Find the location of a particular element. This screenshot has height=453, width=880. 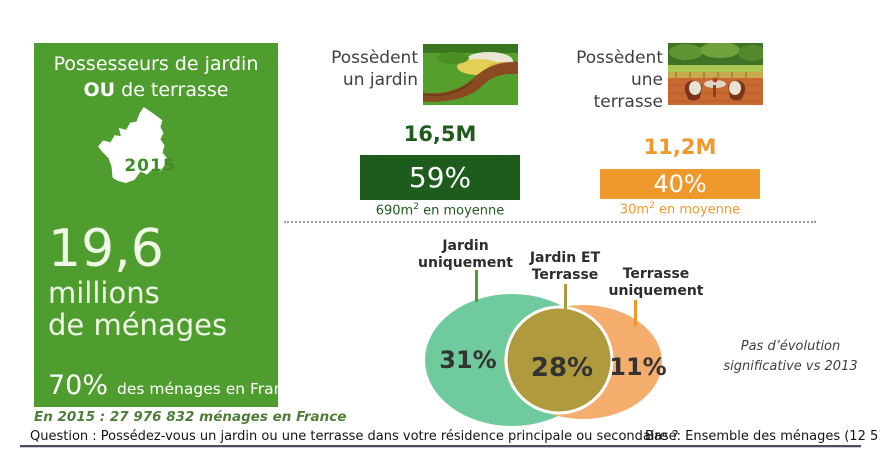

venn-overlap-circle is located at coordinates (559, 360).